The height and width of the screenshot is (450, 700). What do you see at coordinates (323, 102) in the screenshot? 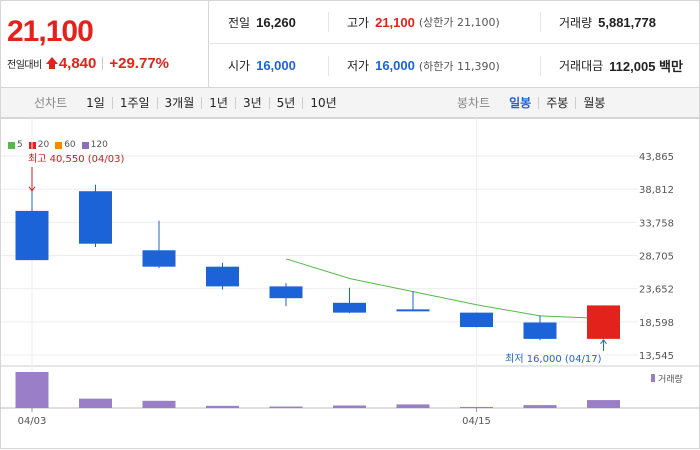
I see `period-10y-tab: 10년` at bounding box center [323, 102].